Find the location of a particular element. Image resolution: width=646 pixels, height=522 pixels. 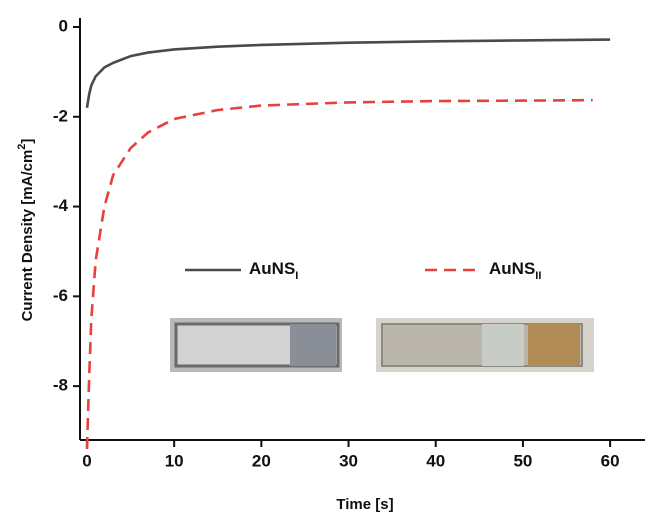

x-tick-label: 40 is located at coordinates (435, 460).